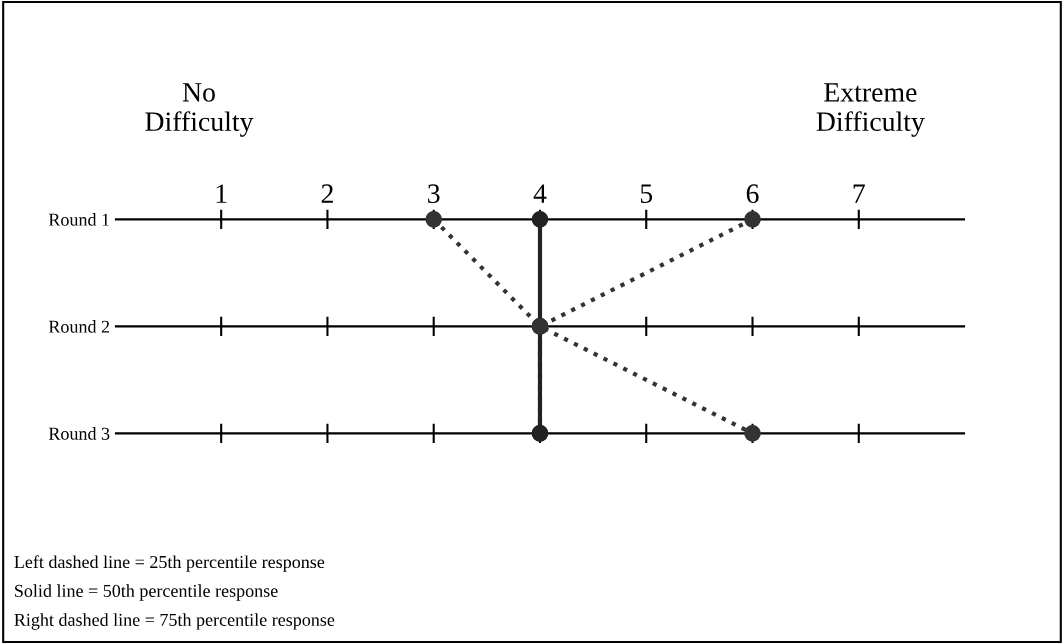  Describe the element at coordinates (174, 621) in the screenshot. I see `text: Right dashed line = 75th percentile response` at that location.